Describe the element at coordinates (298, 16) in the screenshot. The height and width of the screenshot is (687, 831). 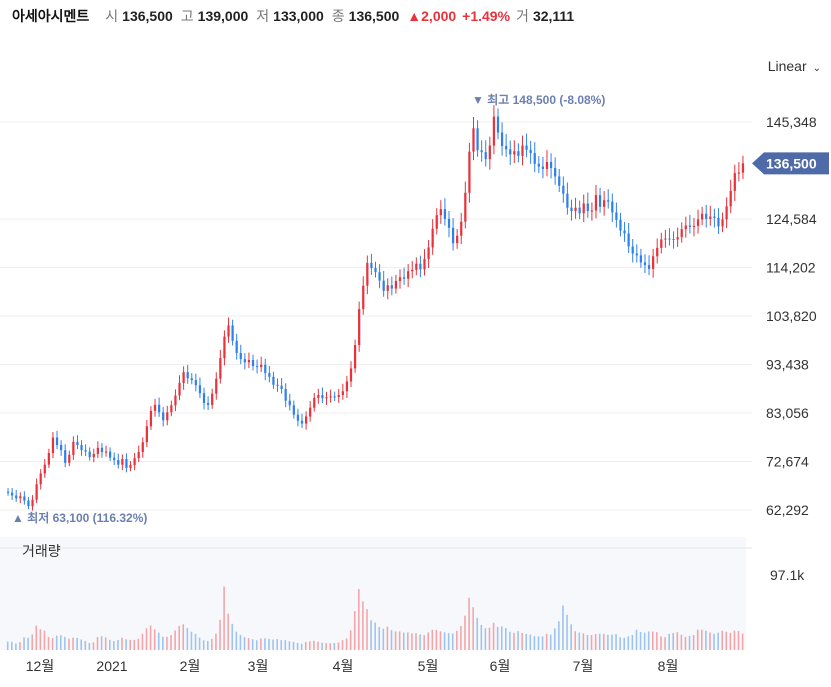
I see `low-value: 133,000` at that location.